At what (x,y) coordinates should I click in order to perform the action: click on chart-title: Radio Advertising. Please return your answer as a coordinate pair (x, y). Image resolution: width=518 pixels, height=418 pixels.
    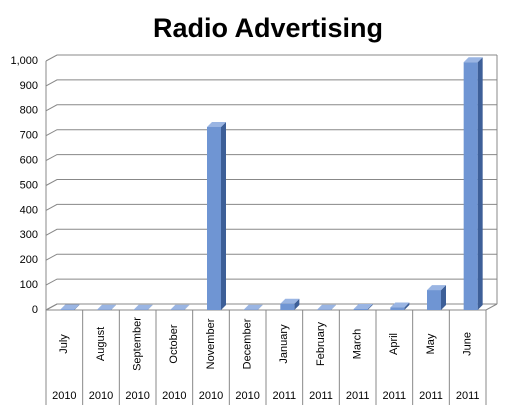
    Looking at the image, I should click on (268, 28).